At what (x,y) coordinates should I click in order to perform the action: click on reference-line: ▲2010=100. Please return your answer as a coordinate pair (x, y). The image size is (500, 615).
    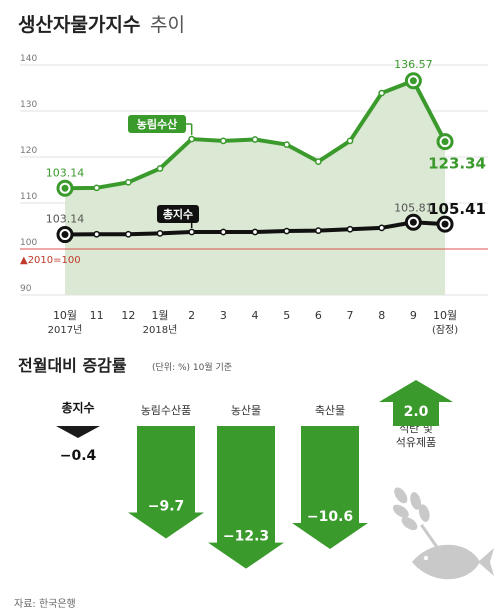
    Looking at the image, I should click on (254, 257).